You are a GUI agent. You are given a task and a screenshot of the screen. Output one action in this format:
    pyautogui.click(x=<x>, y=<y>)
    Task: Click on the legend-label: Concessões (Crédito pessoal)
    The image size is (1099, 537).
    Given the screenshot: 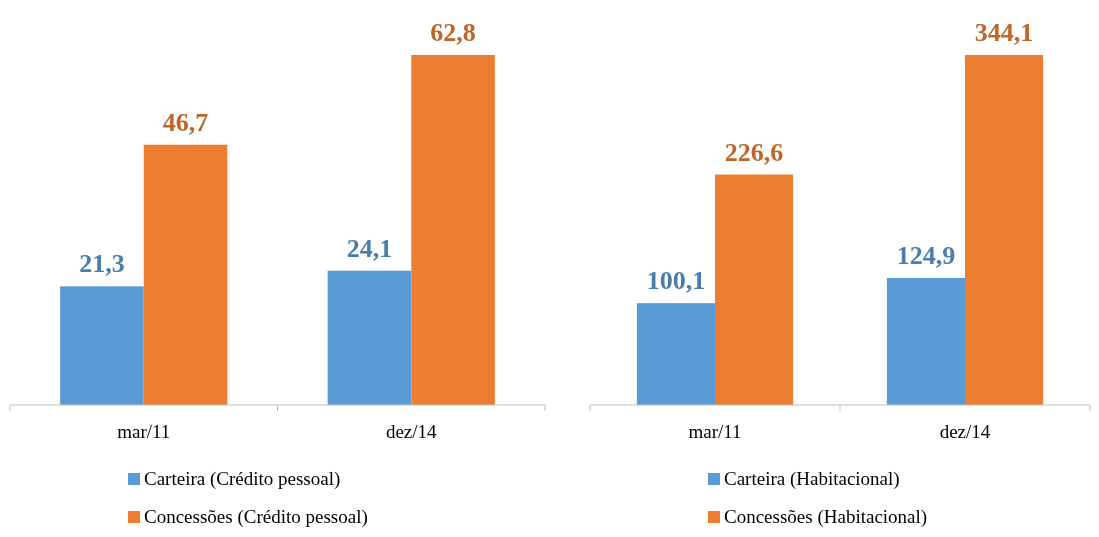 What is the action you would take?
    pyautogui.click(x=256, y=517)
    